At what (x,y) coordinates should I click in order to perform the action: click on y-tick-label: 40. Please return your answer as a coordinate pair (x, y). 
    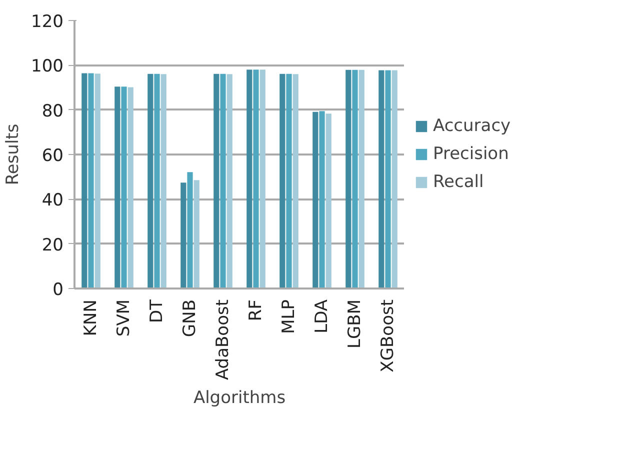
    Looking at the image, I should click on (53, 200).